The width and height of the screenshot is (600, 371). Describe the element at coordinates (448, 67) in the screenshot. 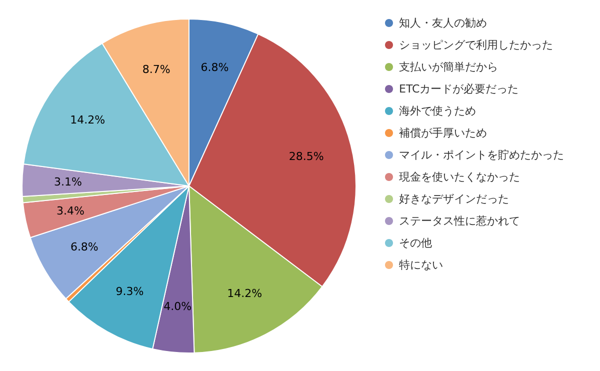

I see `legend-label: 支払いが簡単だから` at that location.